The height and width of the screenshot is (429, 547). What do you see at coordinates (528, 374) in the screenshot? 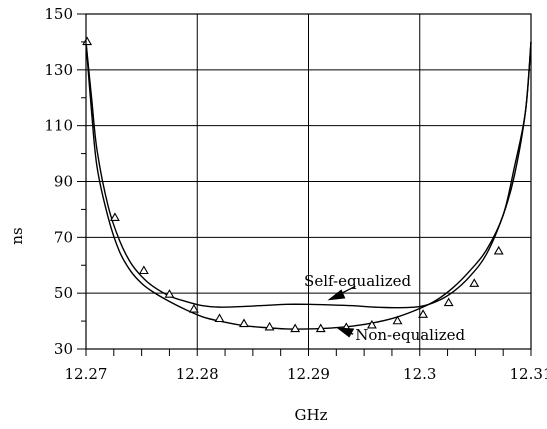
I see `x-tick-label: 12.31` at bounding box center [528, 374].